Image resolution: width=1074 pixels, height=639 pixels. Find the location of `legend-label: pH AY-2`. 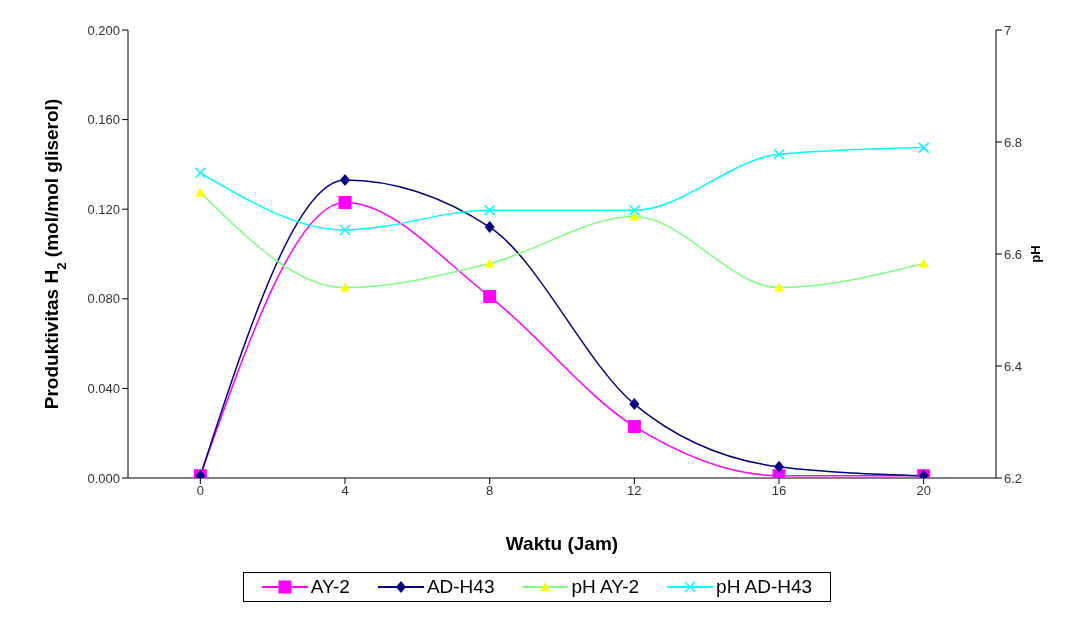

legend-label: pH AY-2 is located at coordinates (605, 587).